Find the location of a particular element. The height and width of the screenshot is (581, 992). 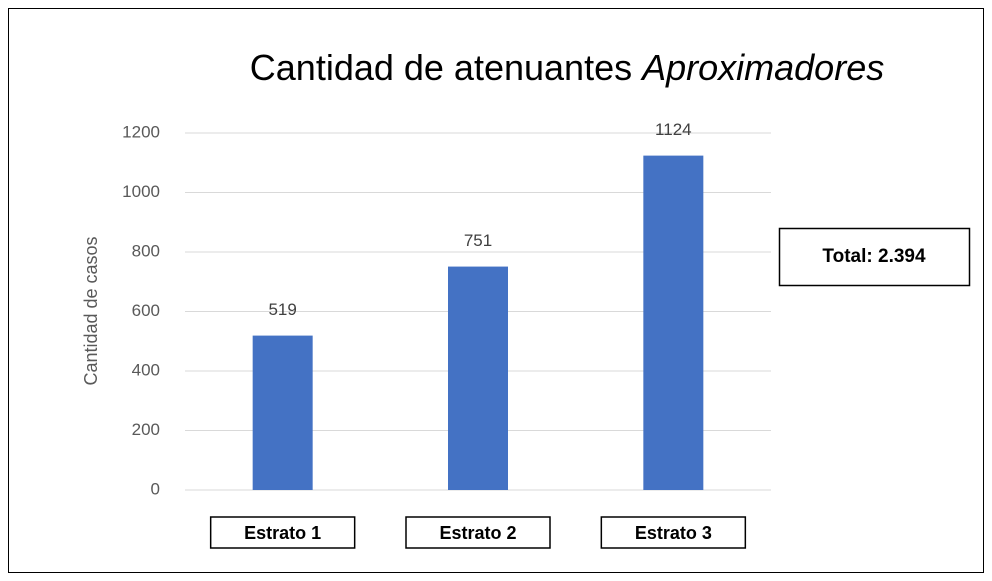

title-main: Cantidad de atenuantes is located at coordinates (441, 67).